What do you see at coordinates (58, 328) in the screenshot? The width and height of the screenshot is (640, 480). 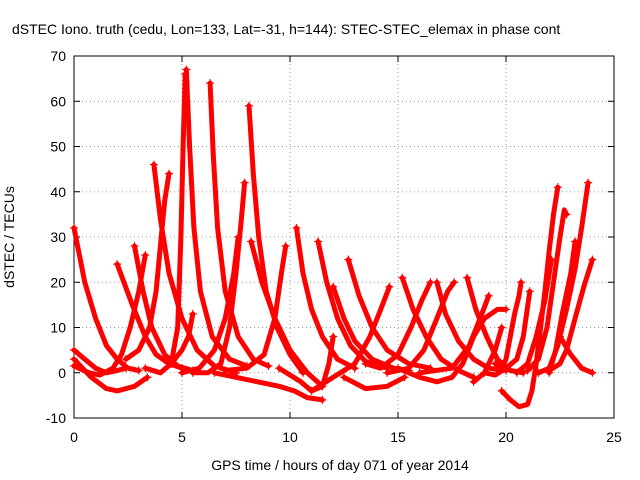 I see `y-tick-label: 10` at bounding box center [58, 328].